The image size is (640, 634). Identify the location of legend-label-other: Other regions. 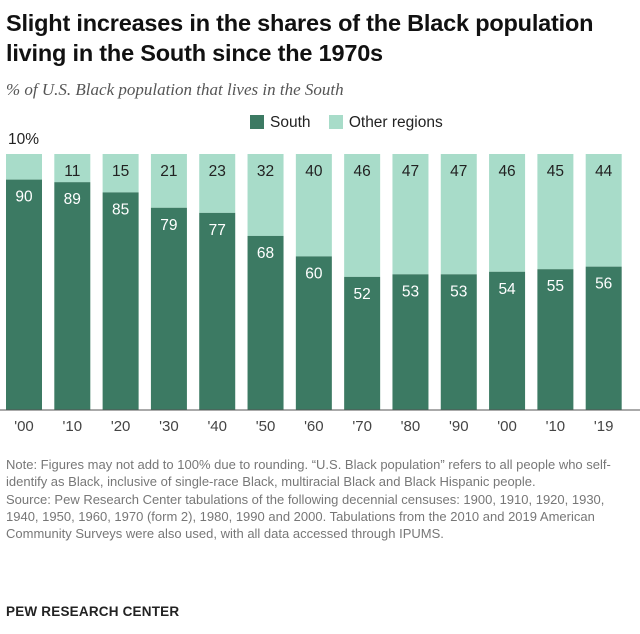
(395, 122).